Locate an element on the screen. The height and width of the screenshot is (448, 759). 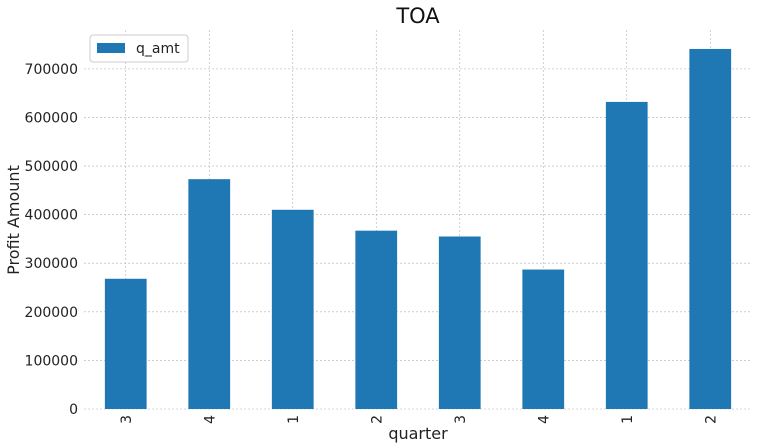
y-tick-label: 700000 is located at coordinates (51, 70).